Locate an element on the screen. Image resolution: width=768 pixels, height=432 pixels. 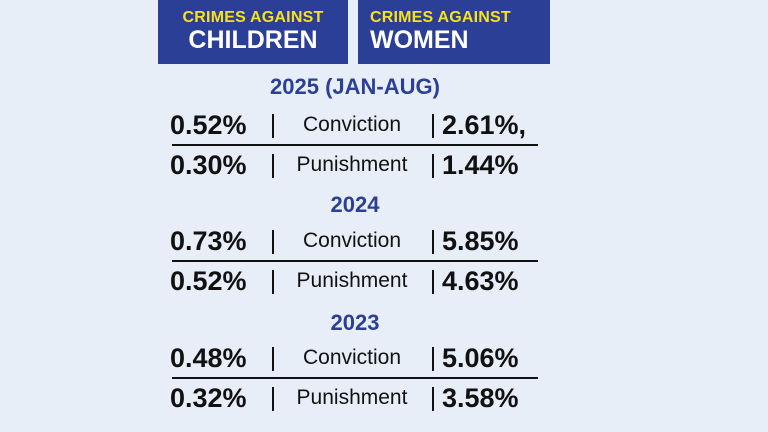
table-row: 0.52% Conviction 2.61%, is located at coordinates (355, 125).